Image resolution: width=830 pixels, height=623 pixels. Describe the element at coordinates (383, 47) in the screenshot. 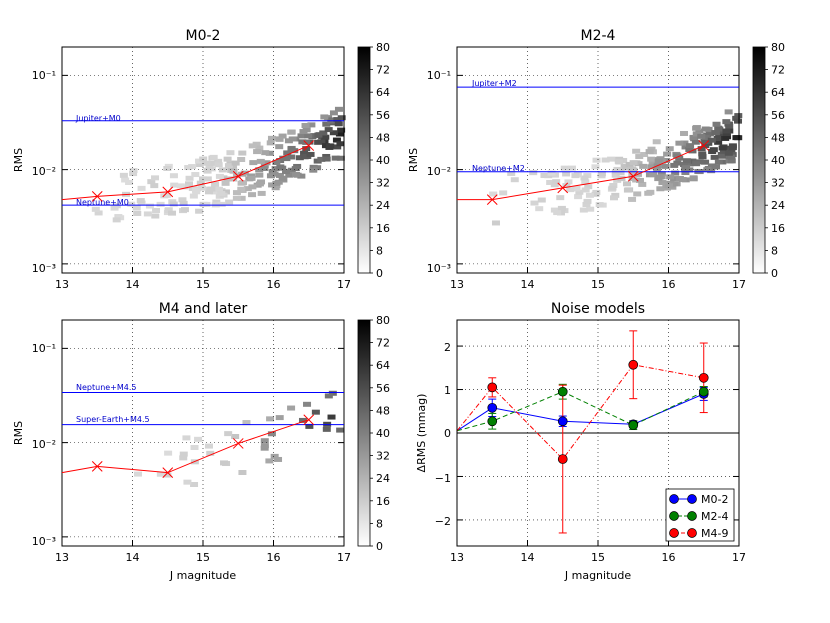

I see `colorbar-tick-label: 80` at that location.